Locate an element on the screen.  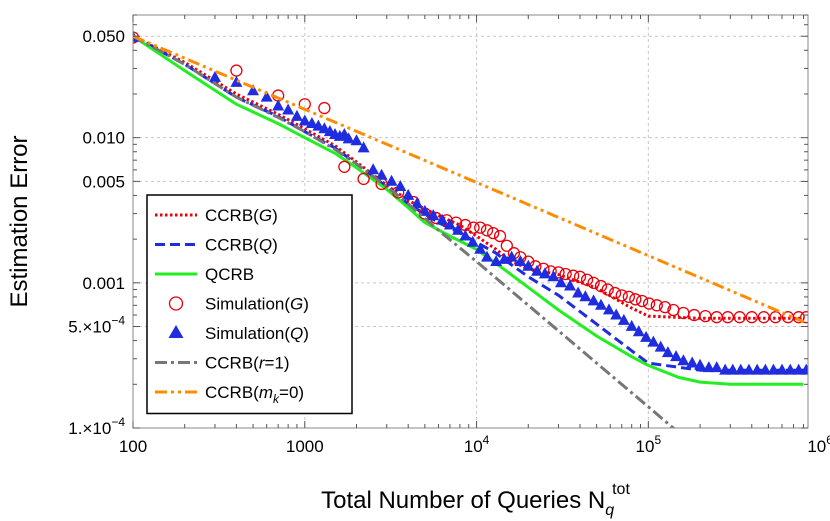
legend-label: Simulation(Q) is located at coordinates (257, 333).